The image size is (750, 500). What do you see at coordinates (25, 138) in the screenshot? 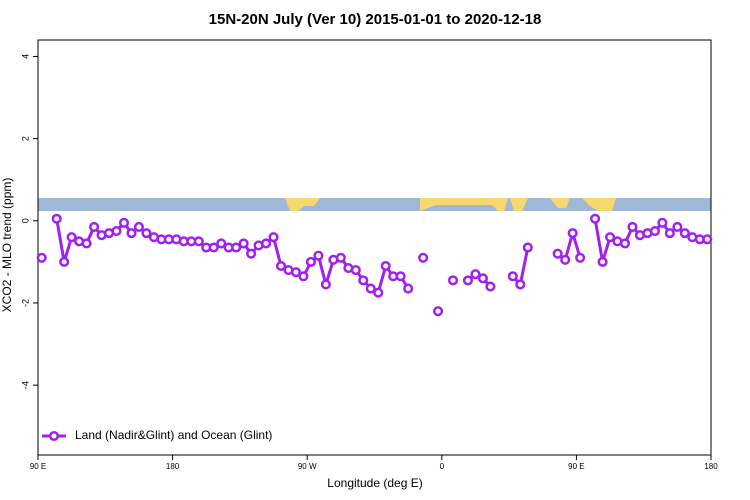
I see `y-tick-label: 2` at bounding box center [25, 138].